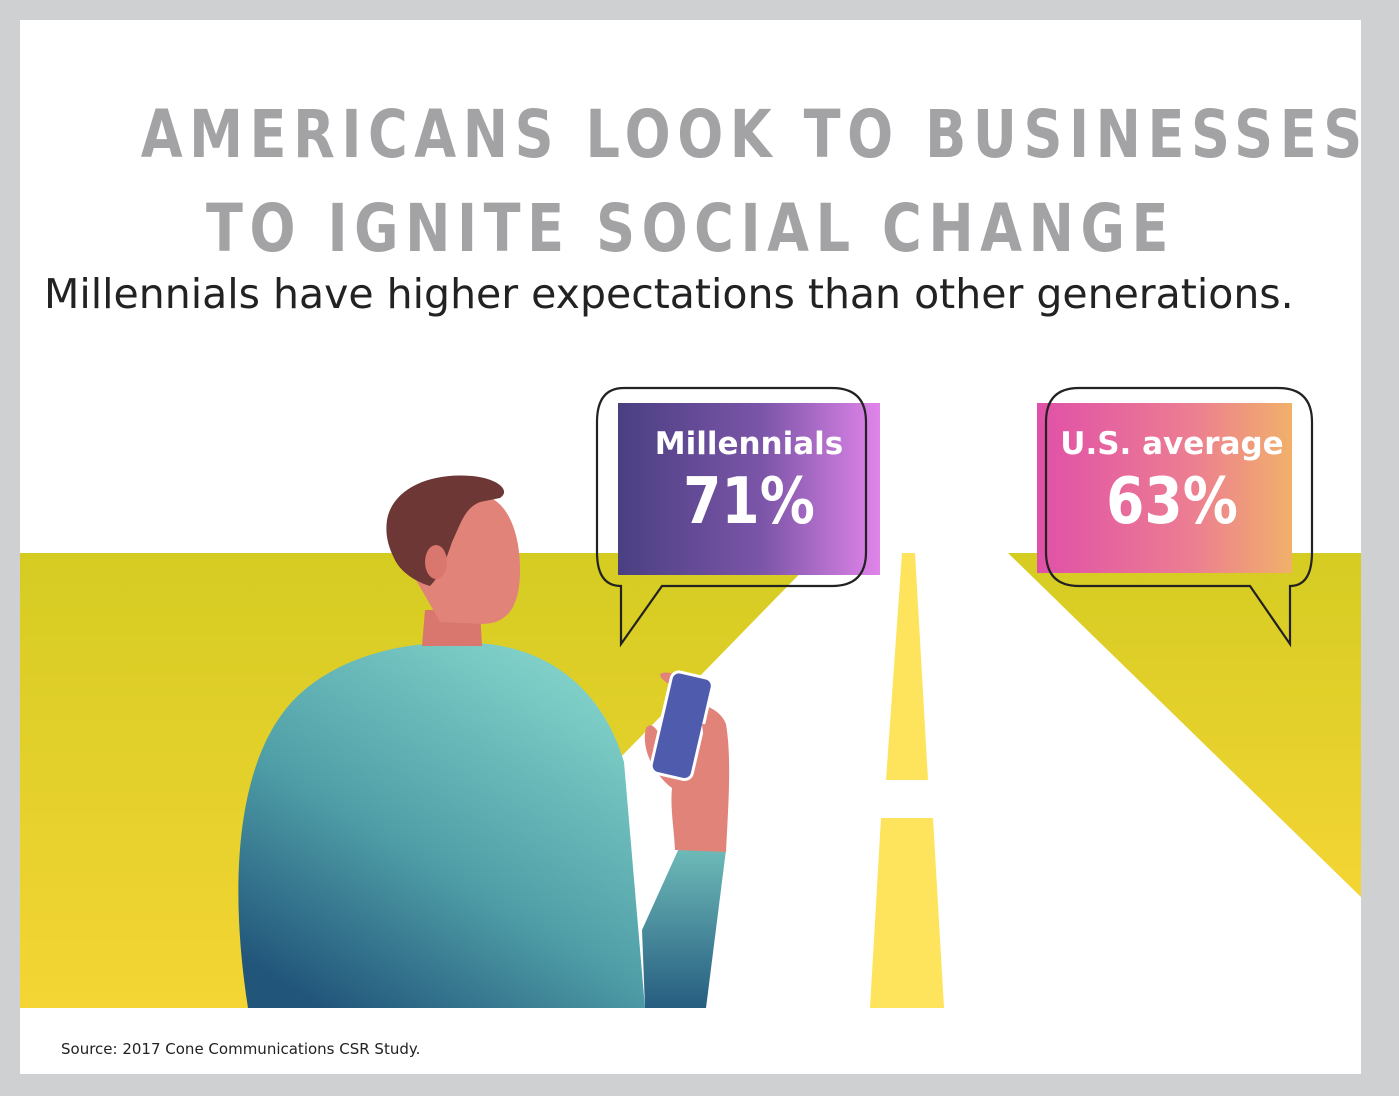  I want to click on millennials-speech-bubble, so click(731, 517).